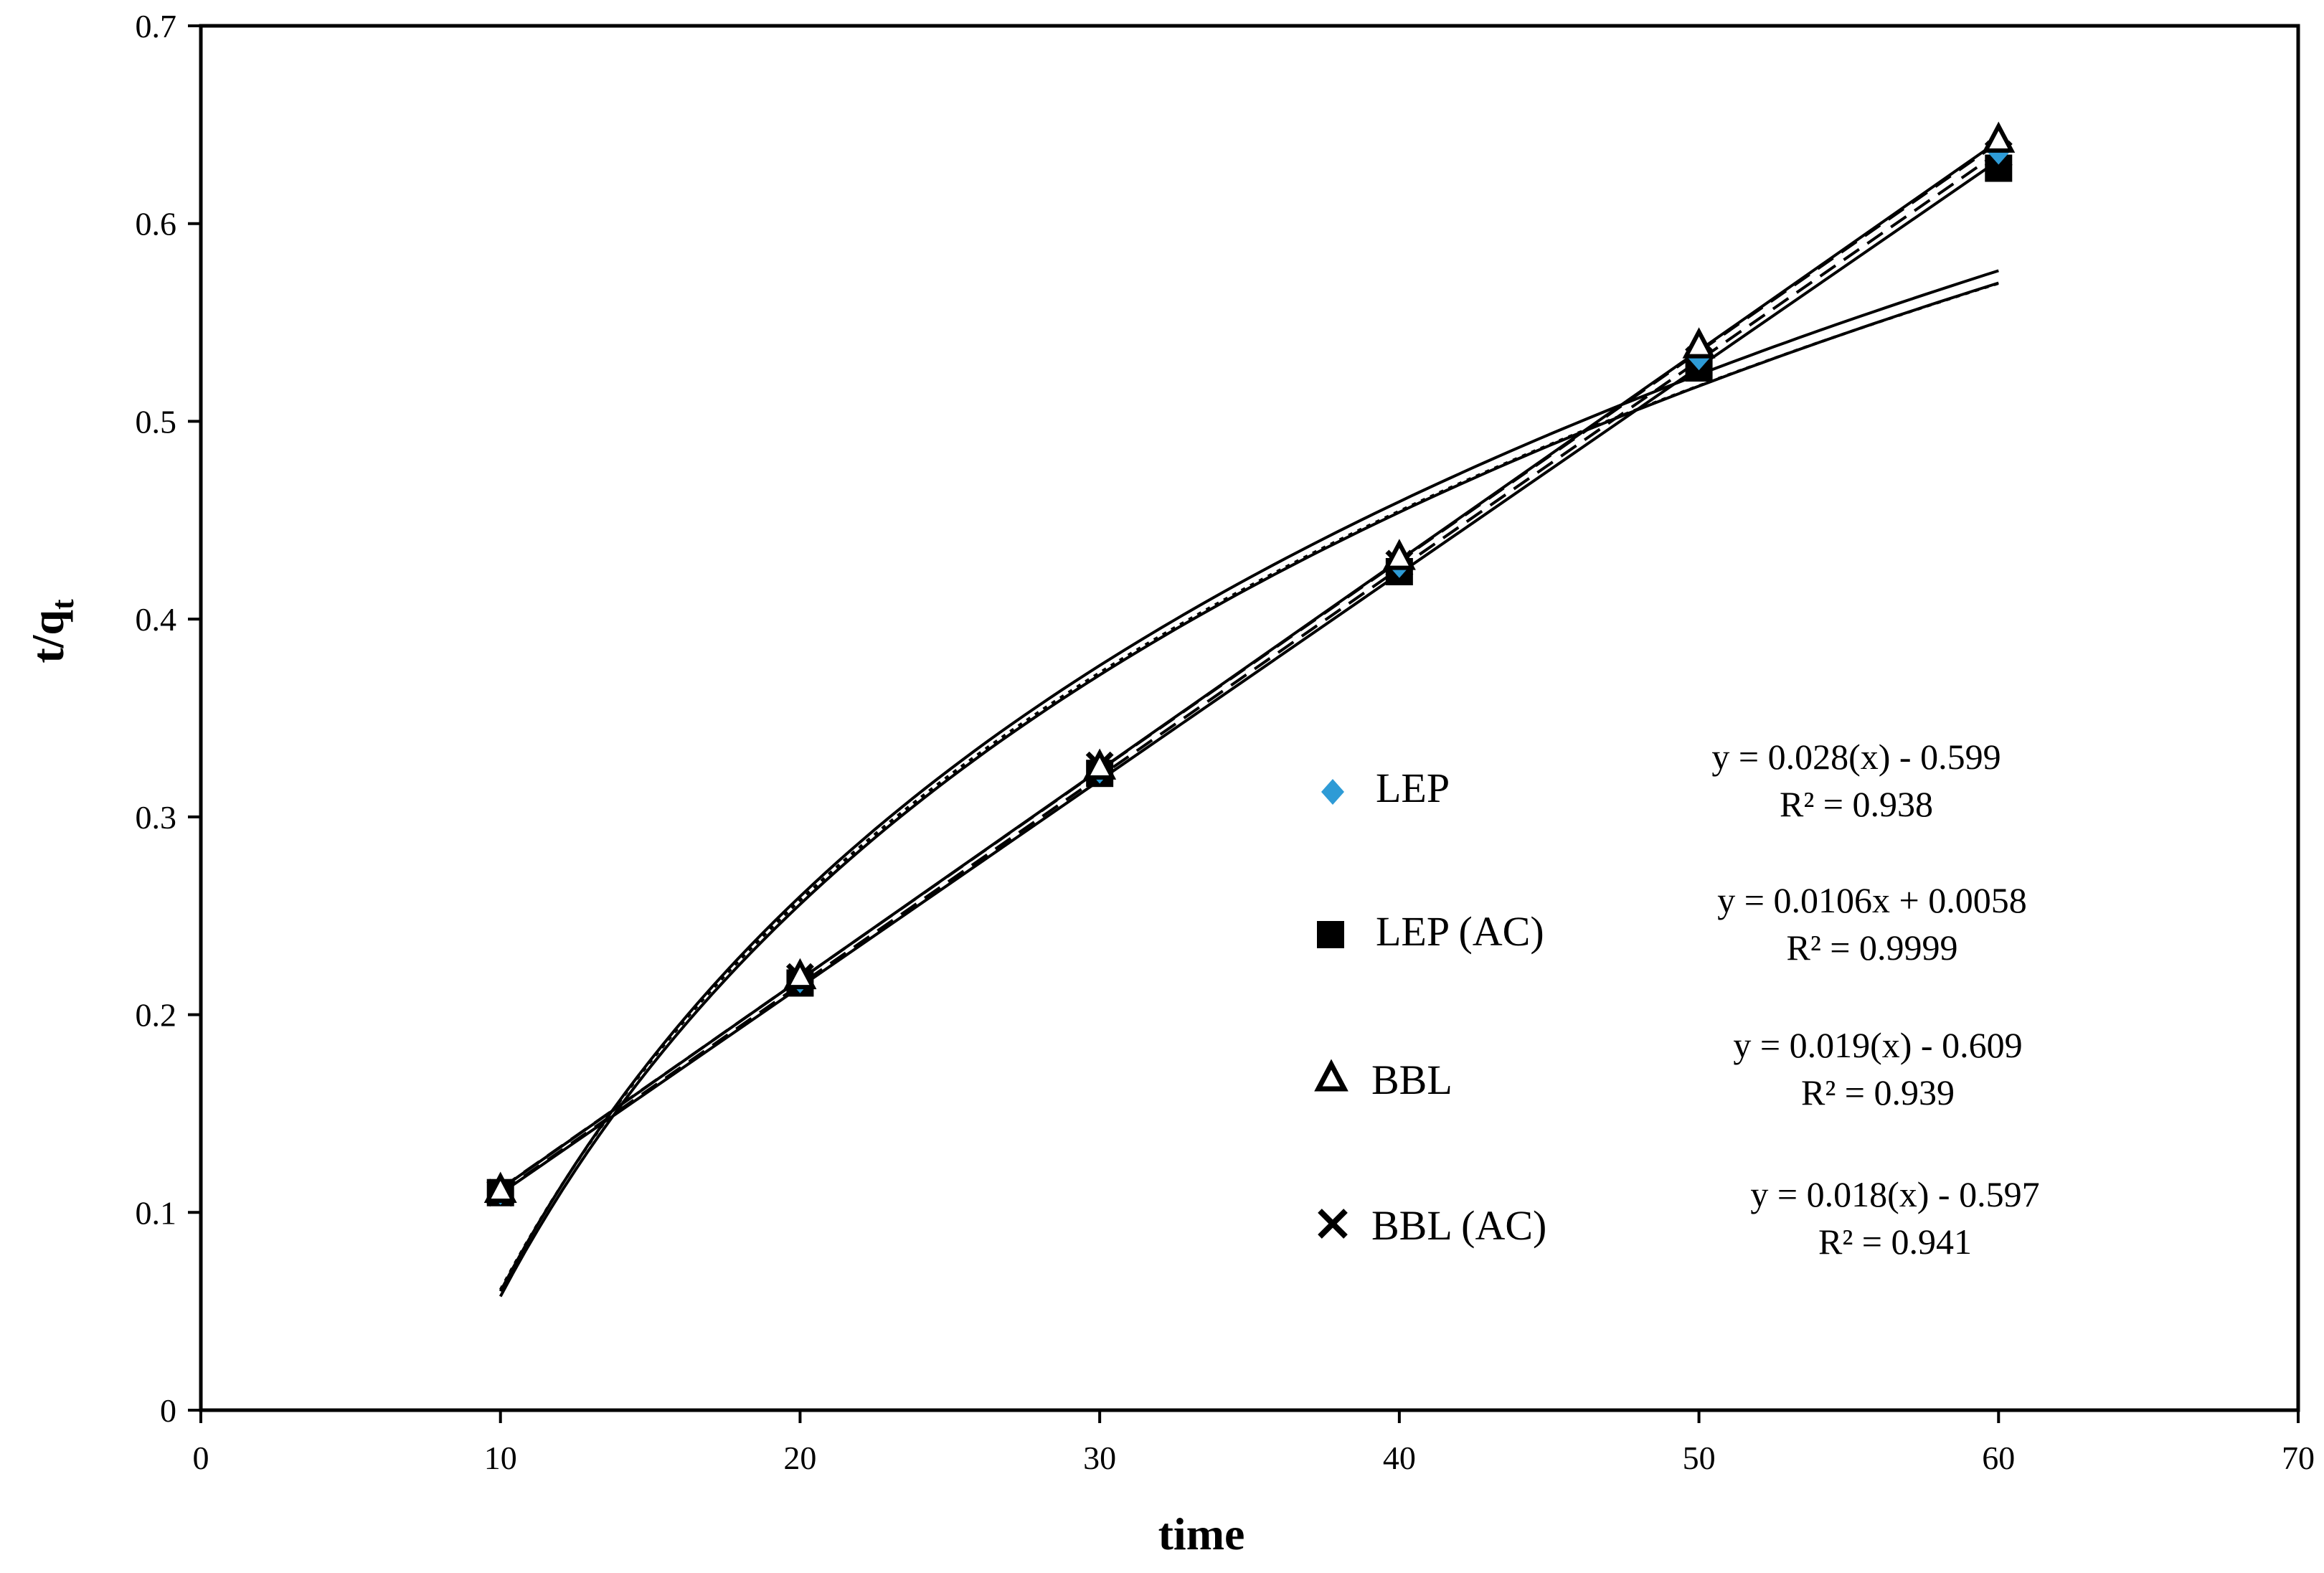  I want to click on x-axis: 0 10 20 30 40 50 60 70, so click(1254, 1443).